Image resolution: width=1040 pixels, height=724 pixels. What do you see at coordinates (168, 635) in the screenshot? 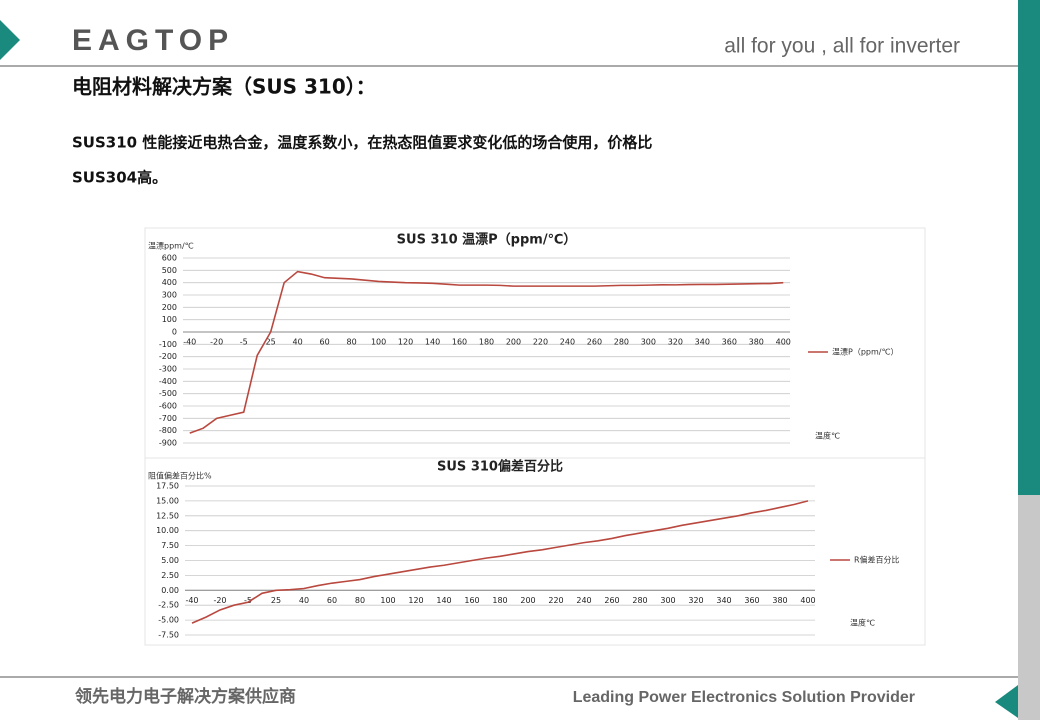
I see `y-tick-label: -7.50` at bounding box center [168, 635].